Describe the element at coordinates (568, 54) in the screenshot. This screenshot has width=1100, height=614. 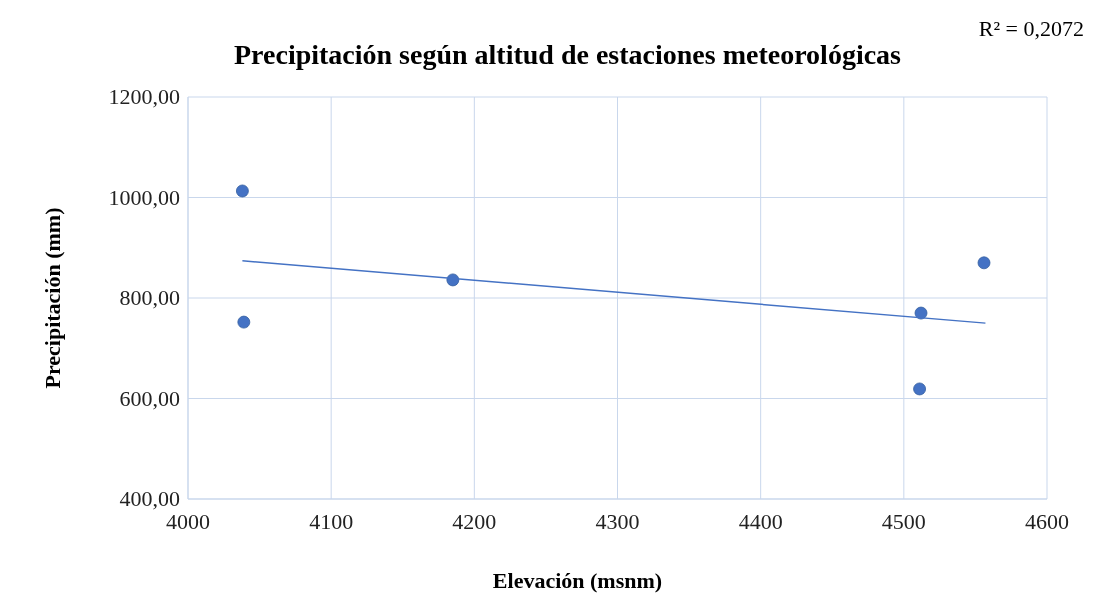
I see `chart-title: Precipitación según altitud de estaciones meteorológicas` at that location.